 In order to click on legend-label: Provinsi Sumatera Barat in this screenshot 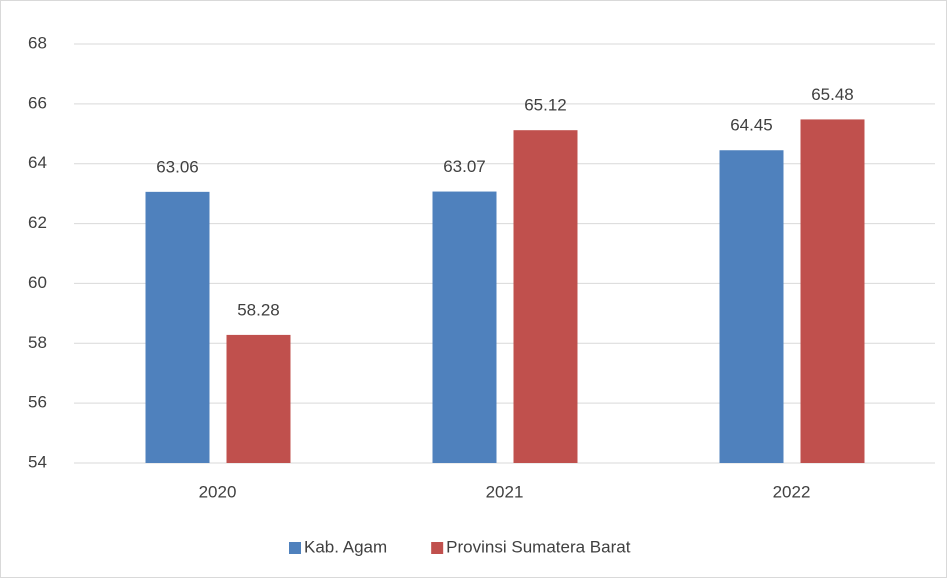, I will do `click(538, 546)`.